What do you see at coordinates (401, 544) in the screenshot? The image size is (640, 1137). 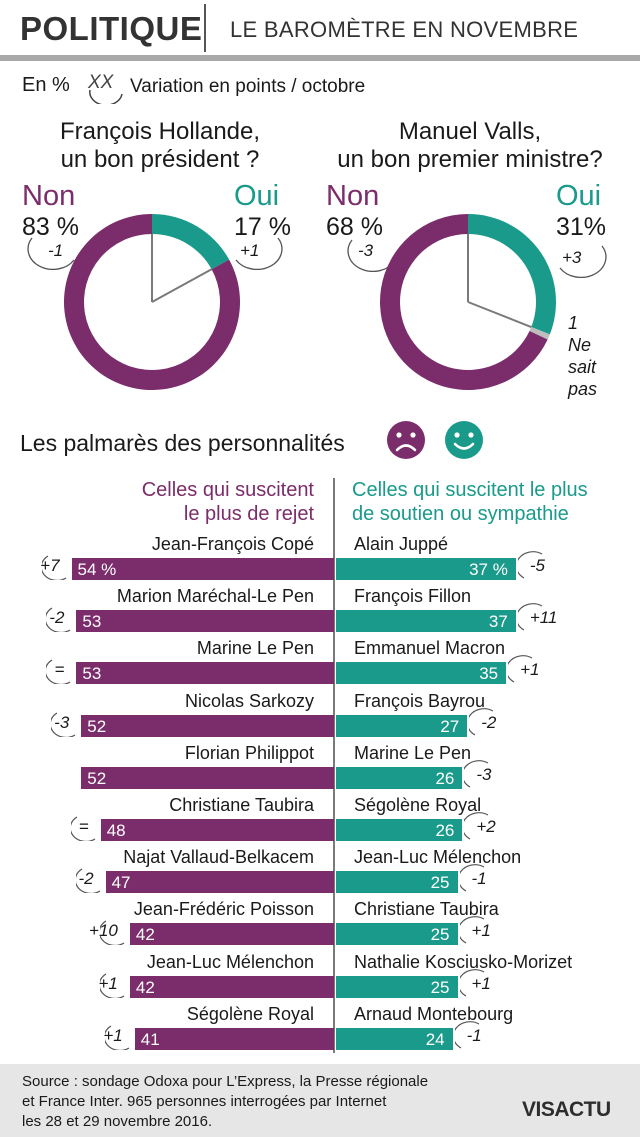 I see `right-name: Alain Juppé` at bounding box center [401, 544].